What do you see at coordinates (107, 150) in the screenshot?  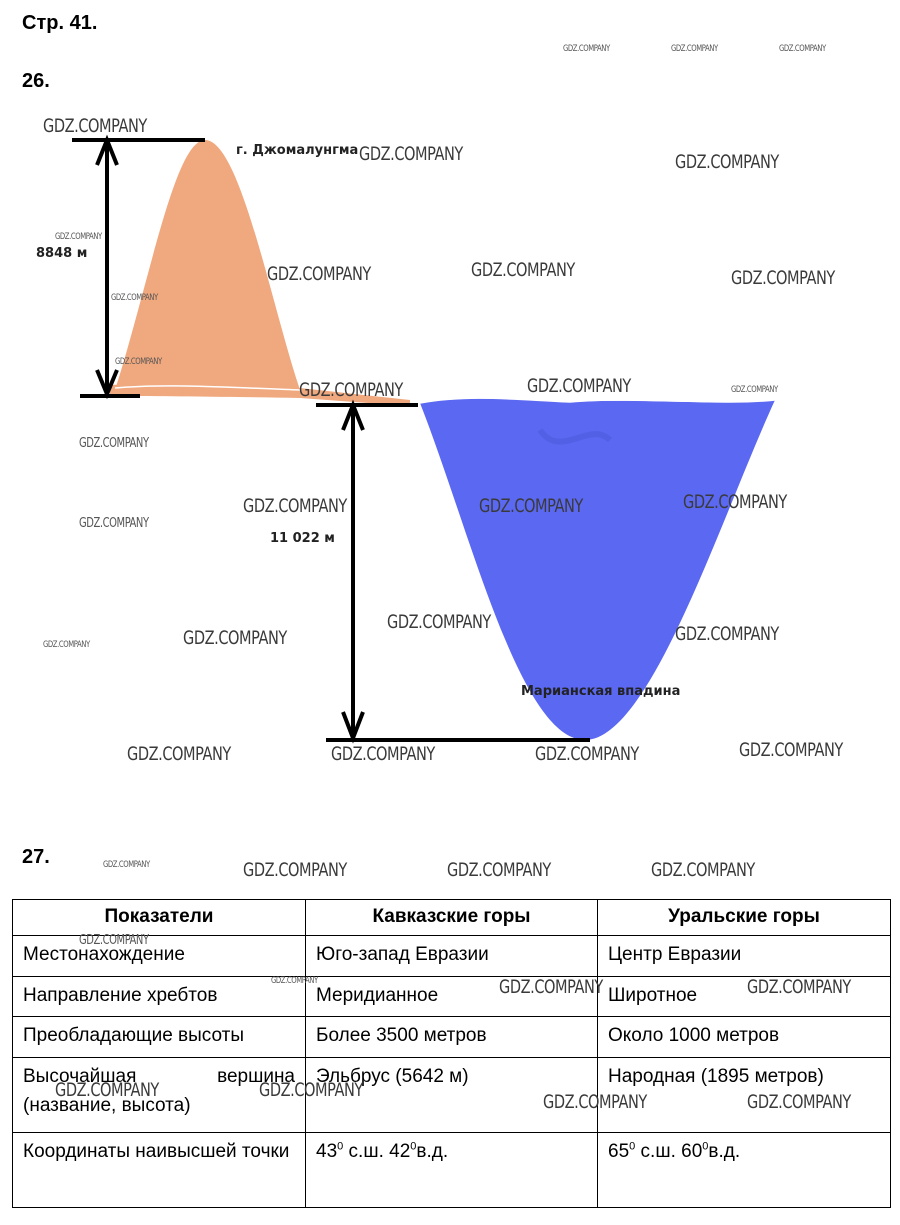 I see `height-arrow-head-top` at bounding box center [107, 150].